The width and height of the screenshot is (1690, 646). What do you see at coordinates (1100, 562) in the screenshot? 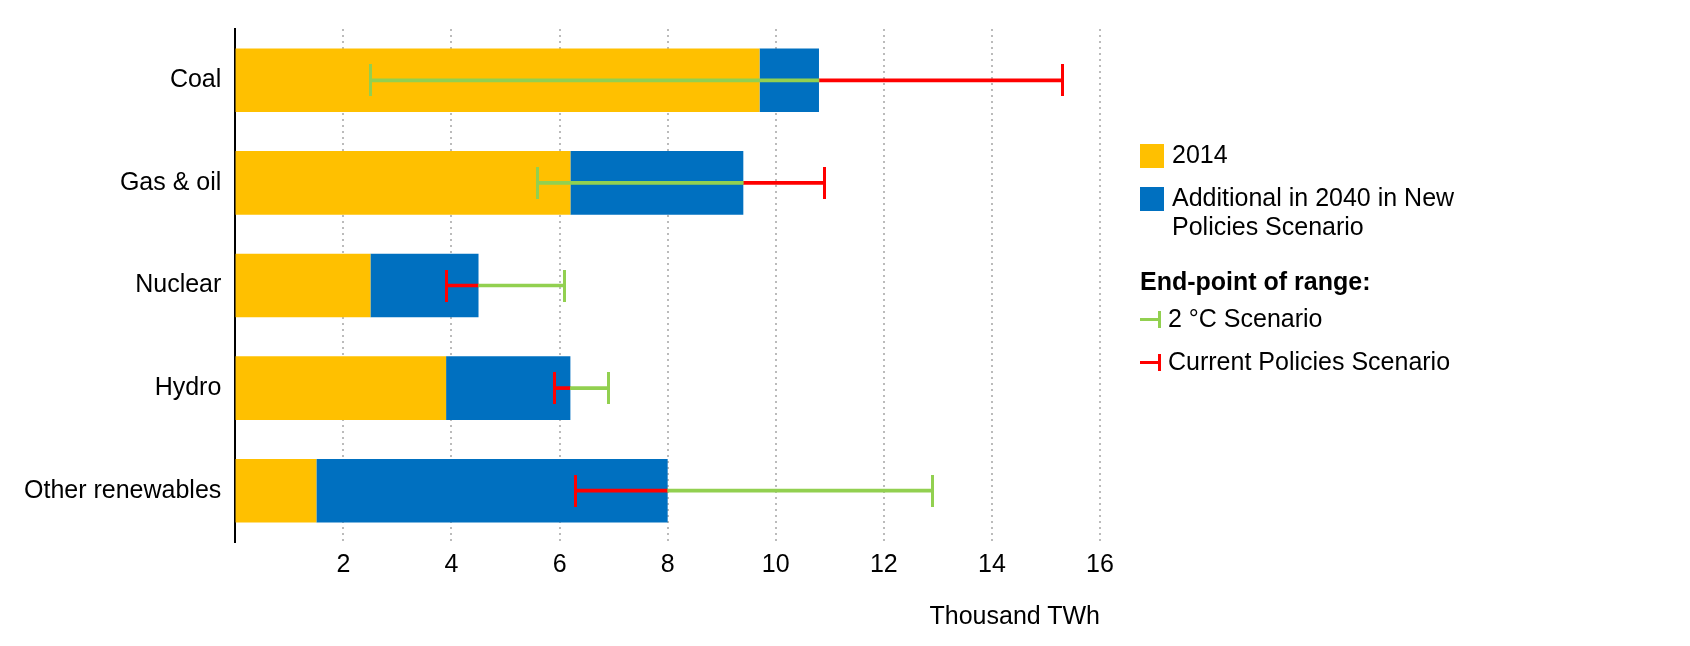
I see `x-tick-label: 16` at bounding box center [1100, 562].